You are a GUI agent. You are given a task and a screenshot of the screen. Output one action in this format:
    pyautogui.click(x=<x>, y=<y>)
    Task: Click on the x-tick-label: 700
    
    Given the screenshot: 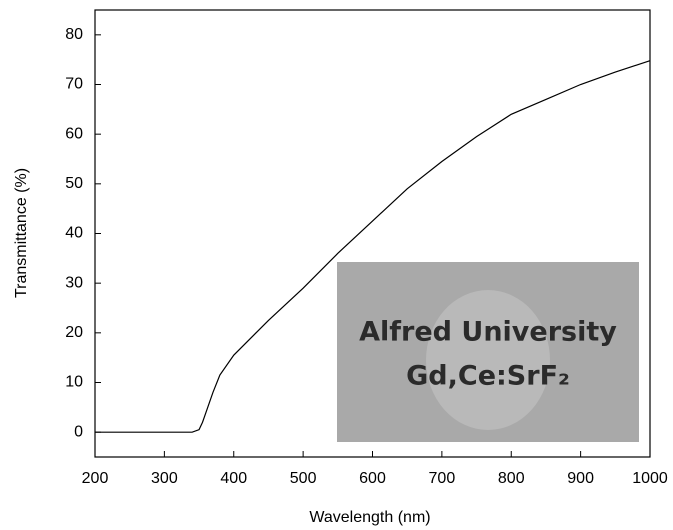 What is the action you would take?
    pyautogui.click(x=442, y=478)
    